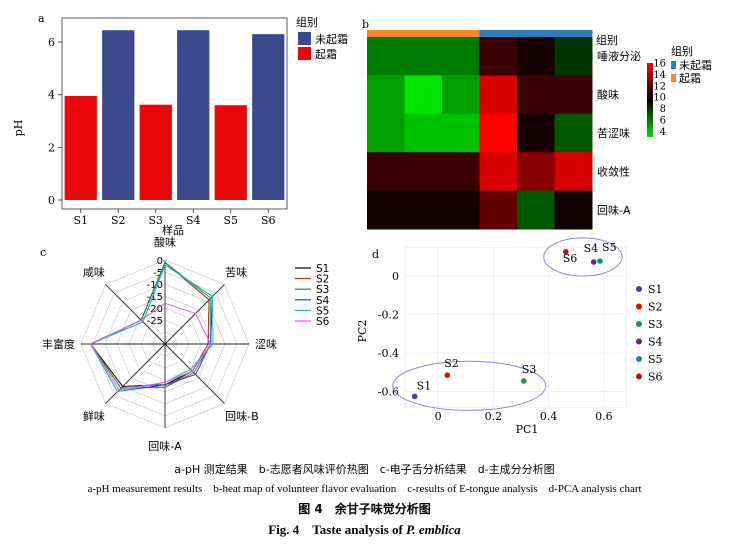 This screenshot has height=553, width=729. Describe the element at coordinates (682, 51) in the screenshot. I see `heatmap-legend-title: 组别` at that location.